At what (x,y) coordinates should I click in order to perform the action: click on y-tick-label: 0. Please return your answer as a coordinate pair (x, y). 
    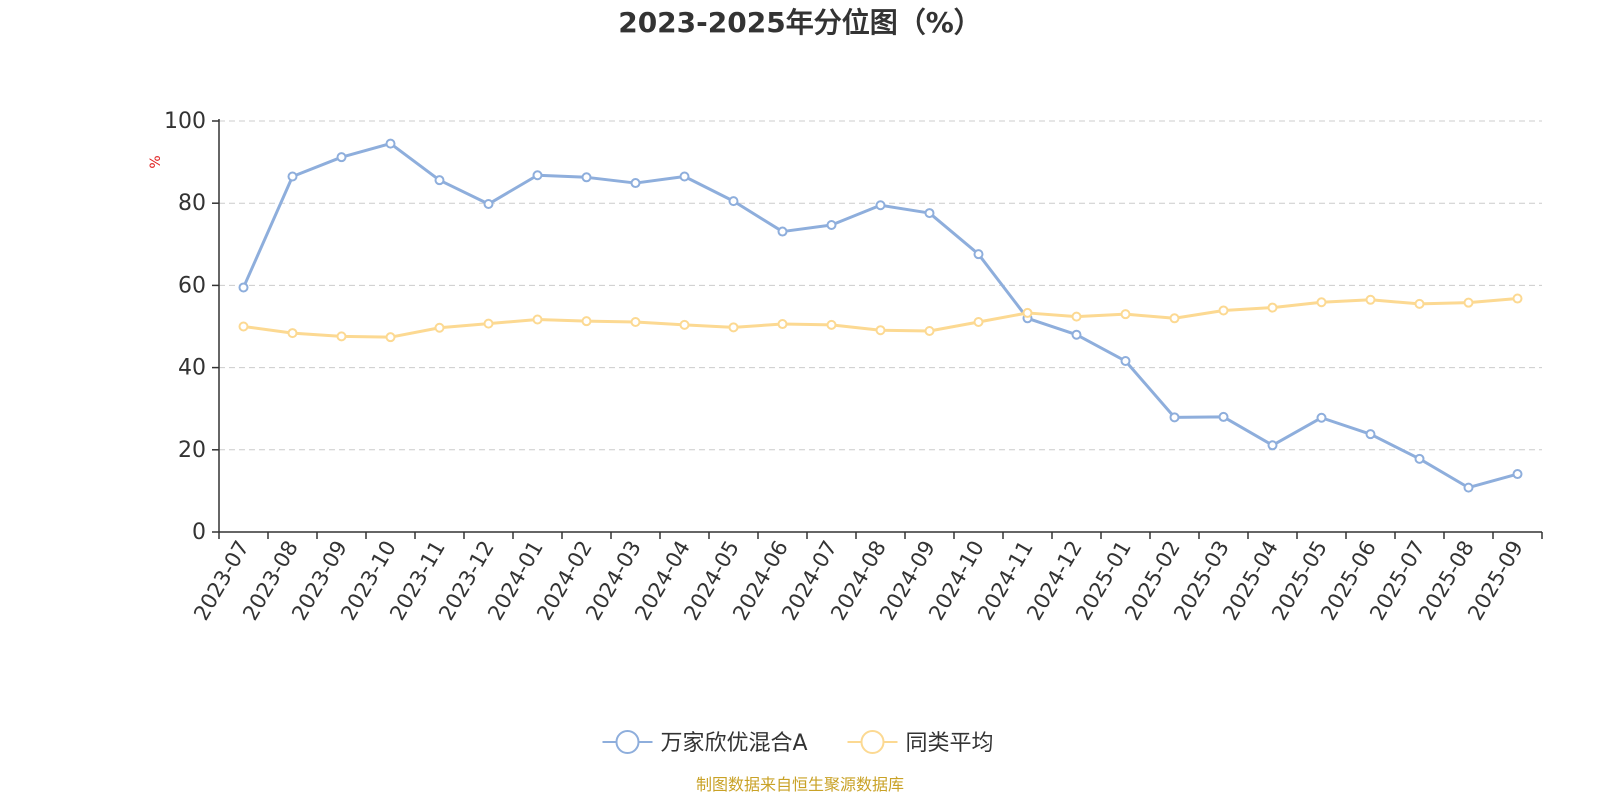
    Looking at the image, I should click on (199, 532).